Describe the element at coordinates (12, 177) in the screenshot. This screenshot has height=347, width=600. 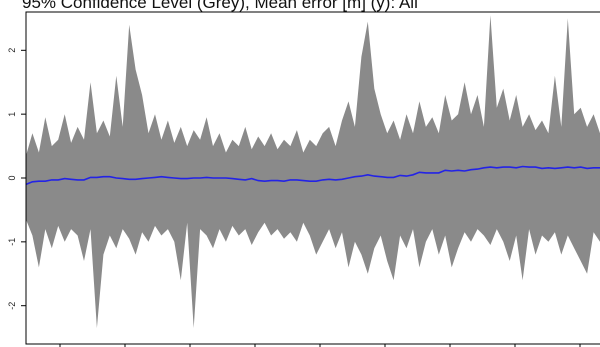
I see `y-tick-label: 0` at that location.